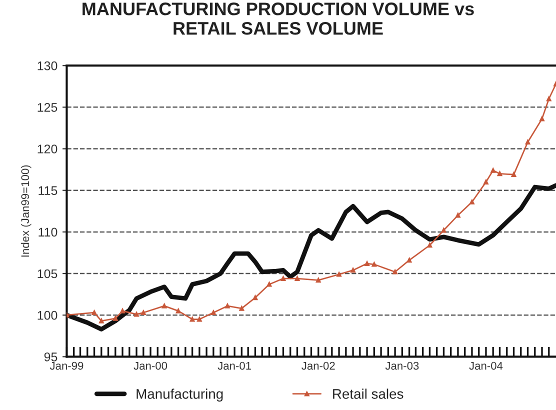 The height and width of the screenshot is (410, 556). What do you see at coordinates (26, 211) in the screenshot?
I see `y-axis-title: Index (Jan99=100)` at bounding box center [26, 211].